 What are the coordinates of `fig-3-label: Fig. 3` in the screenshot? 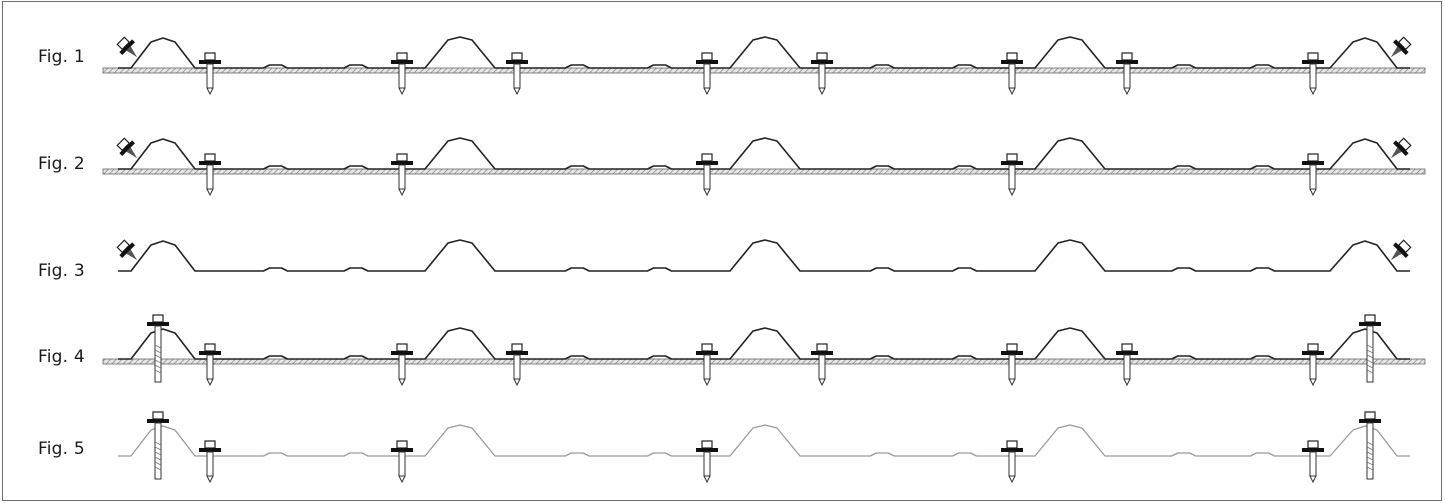 It's located at (61, 271).